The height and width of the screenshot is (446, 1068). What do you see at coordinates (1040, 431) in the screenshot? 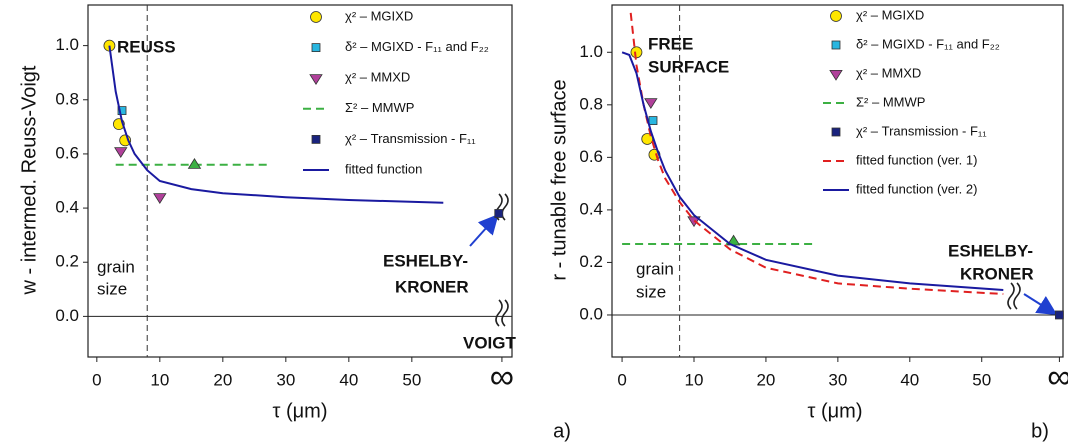
I see `panel-label: b)` at bounding box center [1040, 431].